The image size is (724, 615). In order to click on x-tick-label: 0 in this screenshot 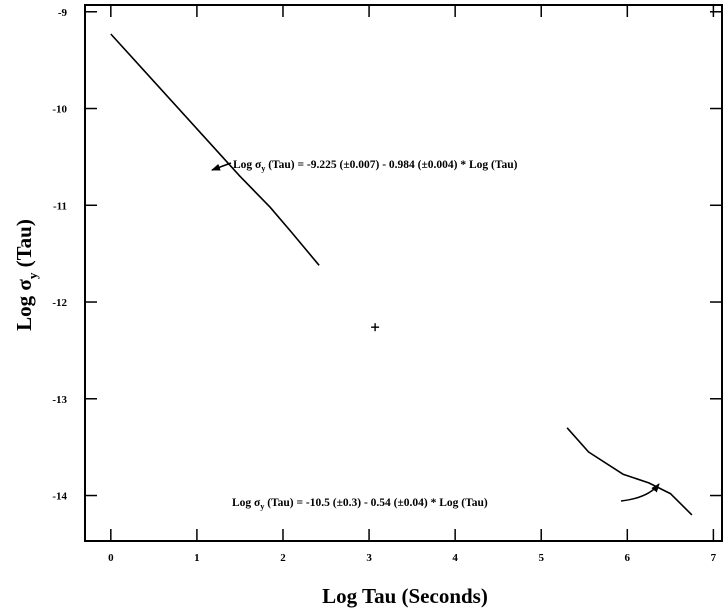, I will do `click(111, 558)`.